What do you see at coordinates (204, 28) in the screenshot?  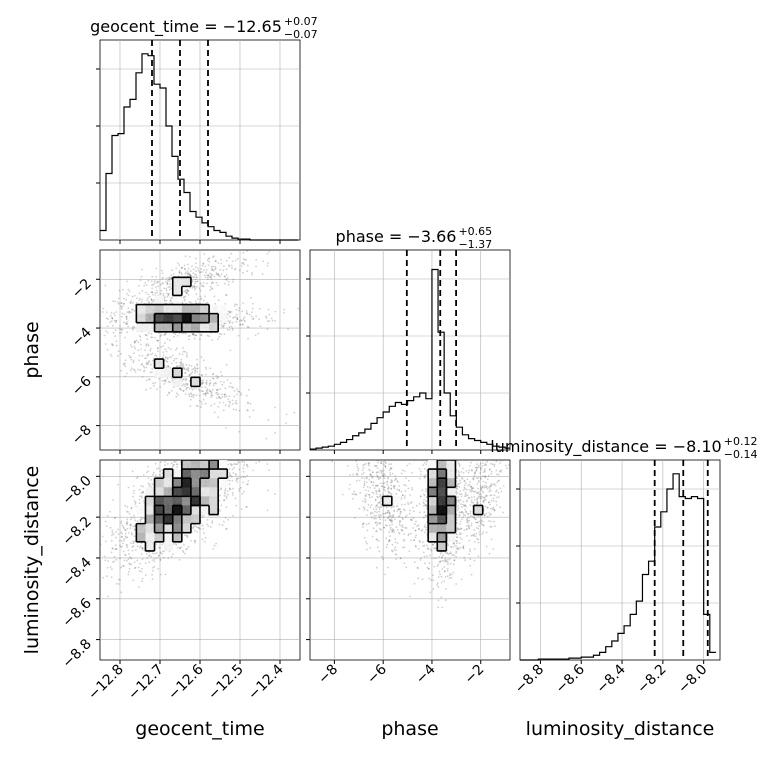 I see `panel-title-geocent_time: geocent_time = −12.65 +0.07−0.07` at bounding box center [204, 28].